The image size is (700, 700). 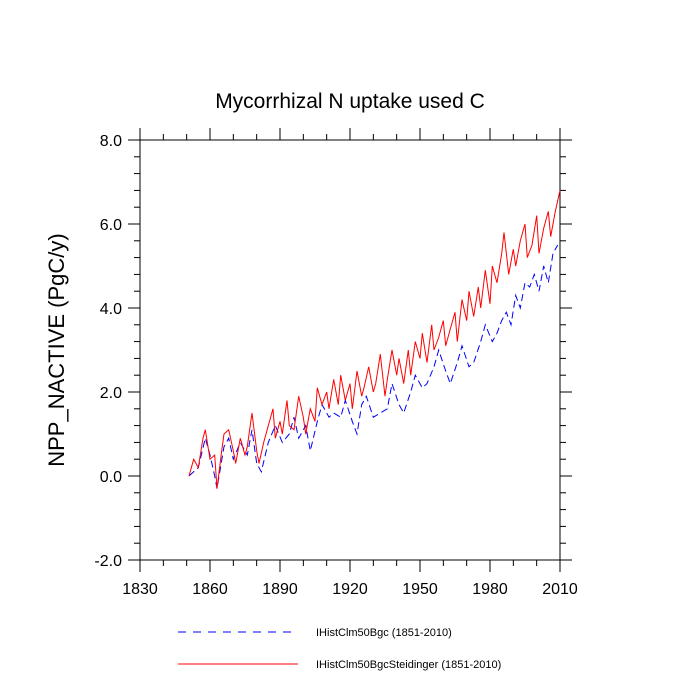 What do you see at coordinates (56, 350) in the screenshot?
I see `y-axis-label: NPP_NACTIVE (PgC/y)` at bounding box center [56, 350].